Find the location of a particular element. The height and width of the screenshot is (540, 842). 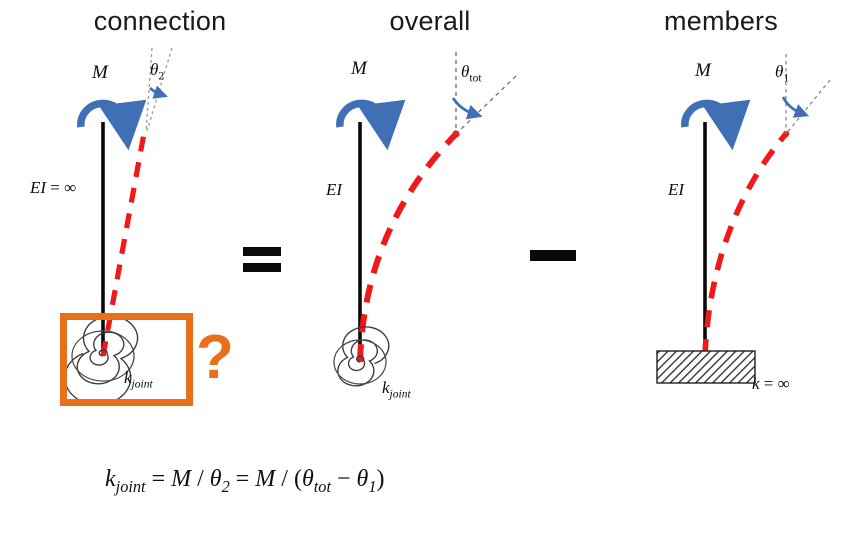

angle-arc-connection is located at coordinates (158, 92).